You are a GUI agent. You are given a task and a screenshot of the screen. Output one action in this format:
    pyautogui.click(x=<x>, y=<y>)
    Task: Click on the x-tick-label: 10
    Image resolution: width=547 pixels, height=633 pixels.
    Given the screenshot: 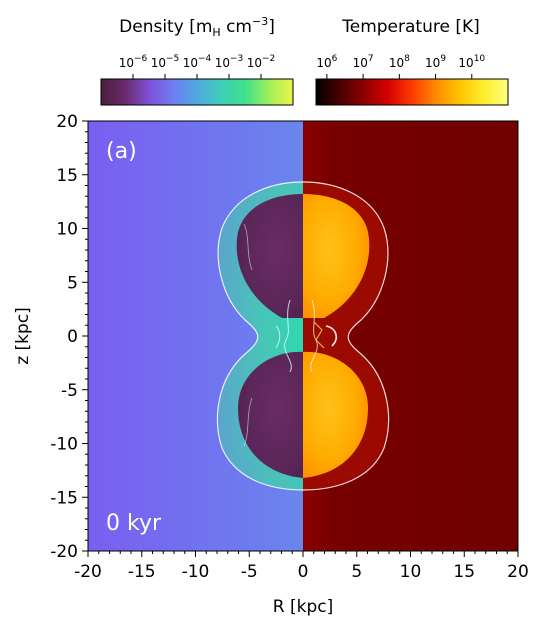 What is the action you would take?
    pyautogui.click(x=411, y=572)
    